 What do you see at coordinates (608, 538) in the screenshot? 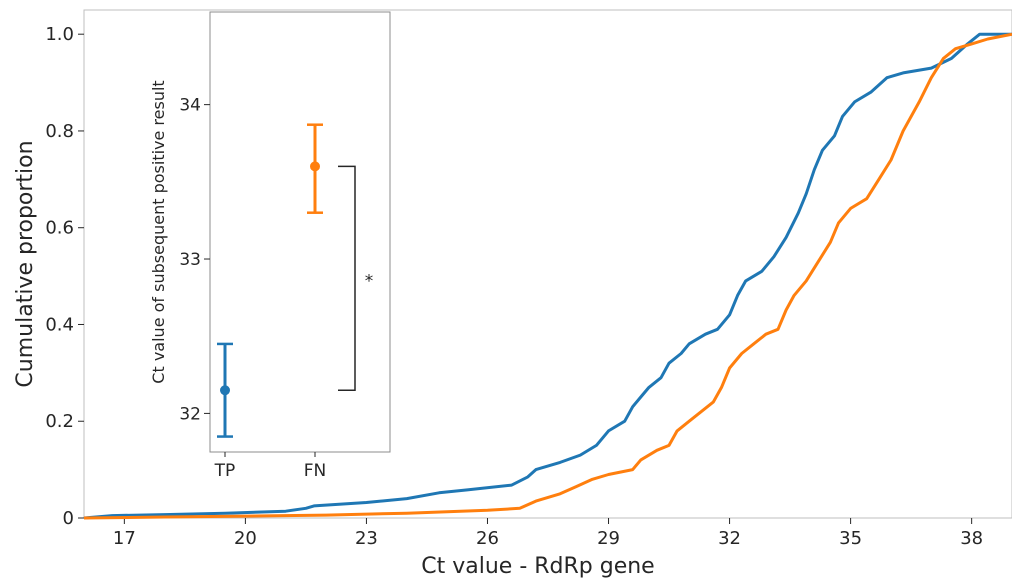
I see `x-tick-label: 29` at bounding box center [608, 538].